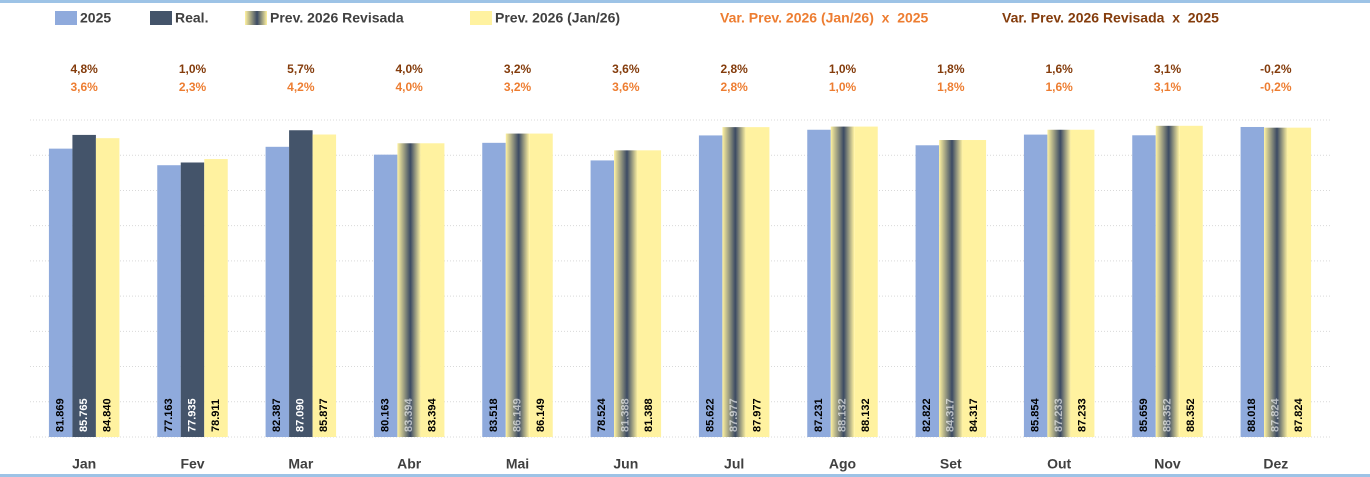  I want to click on variation-label: 5,7%, so click(301, 69).